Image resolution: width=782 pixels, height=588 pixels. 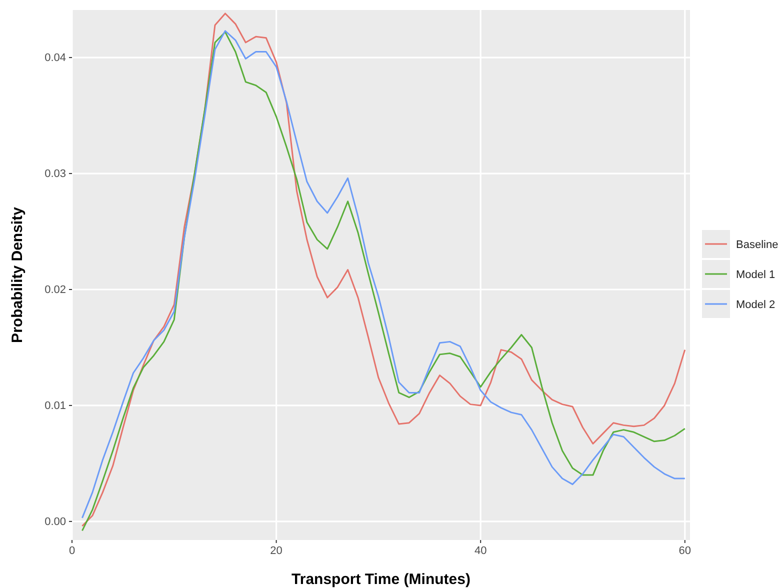 What do you see at coordinates (756, 275) in the screenshot?
I see `legend-label: Model 1` at bounding box center [756, 275].